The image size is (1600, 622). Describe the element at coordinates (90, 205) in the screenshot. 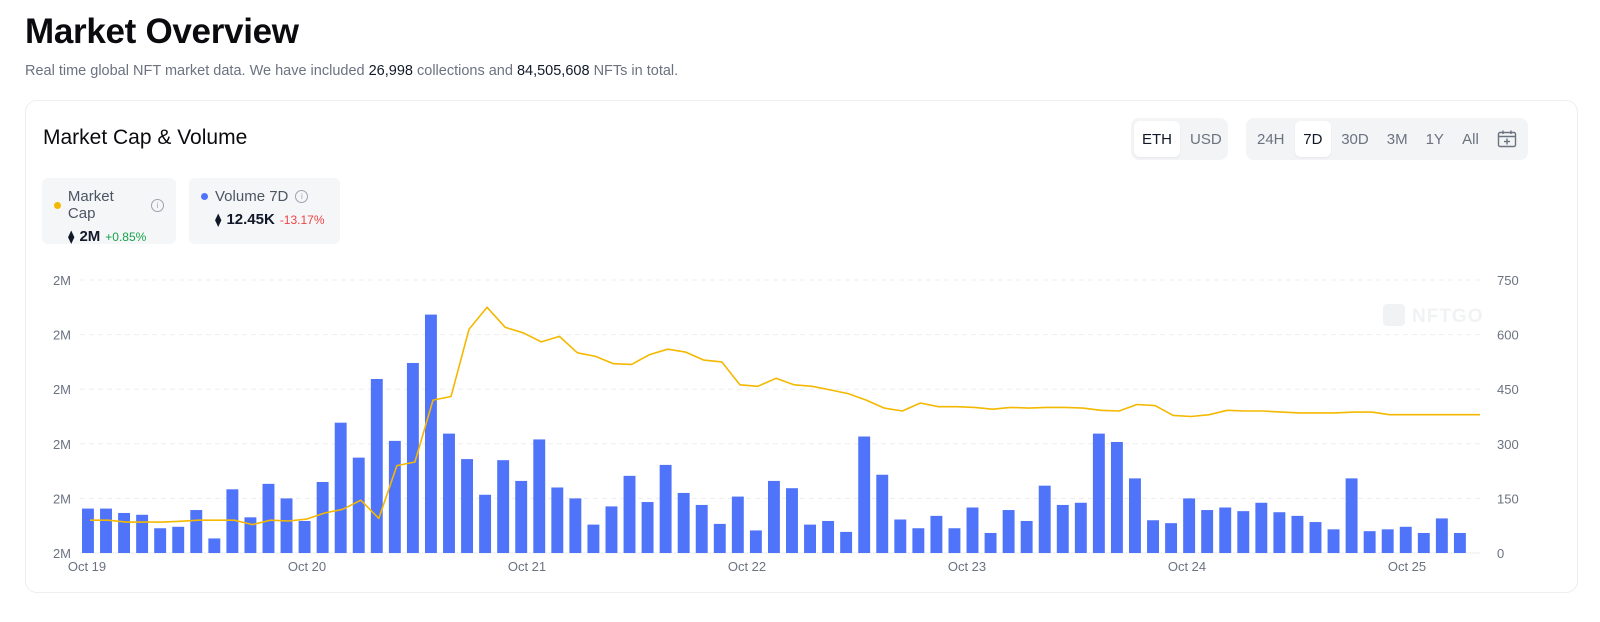

I see `legend-market-cap-label: Market Cap` at that location.